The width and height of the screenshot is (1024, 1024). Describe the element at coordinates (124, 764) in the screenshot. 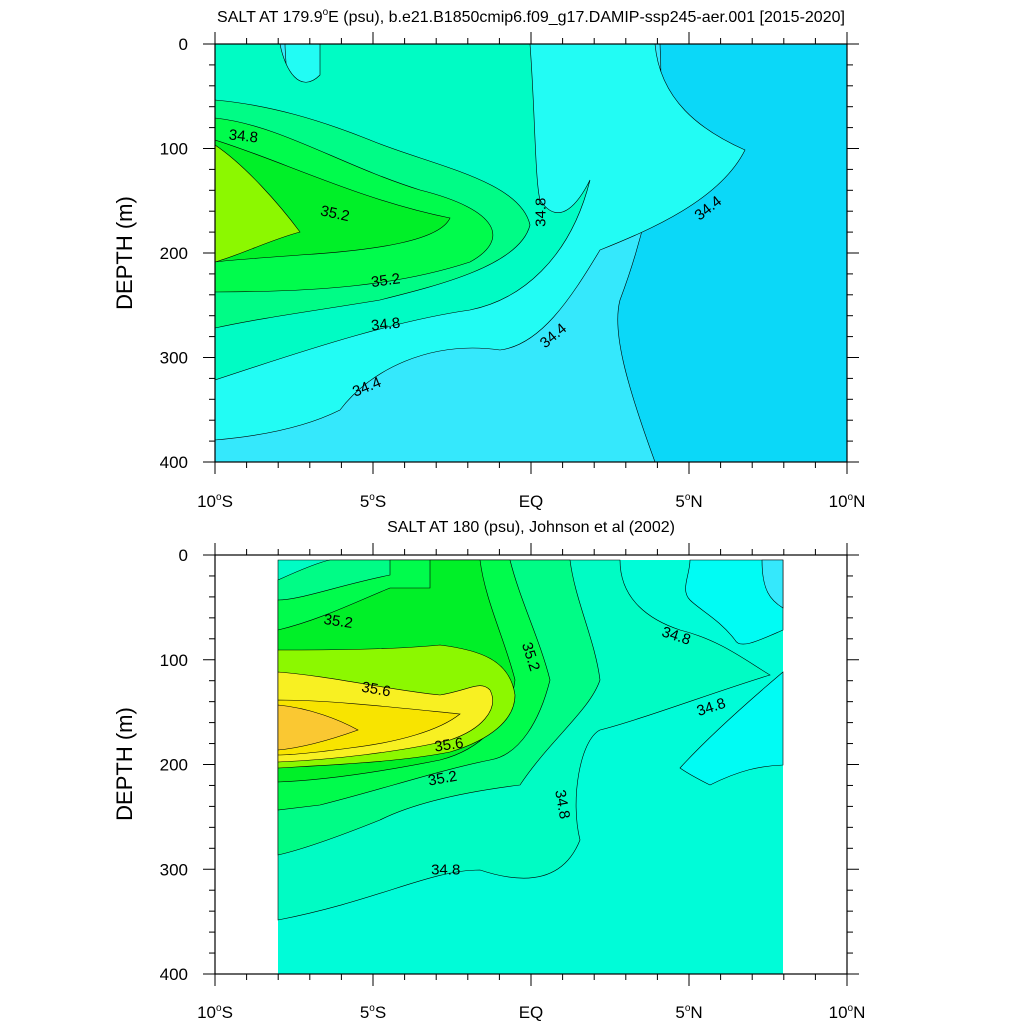

I see `chart-bottom-ylabel: DEPTH (m)` at that location.